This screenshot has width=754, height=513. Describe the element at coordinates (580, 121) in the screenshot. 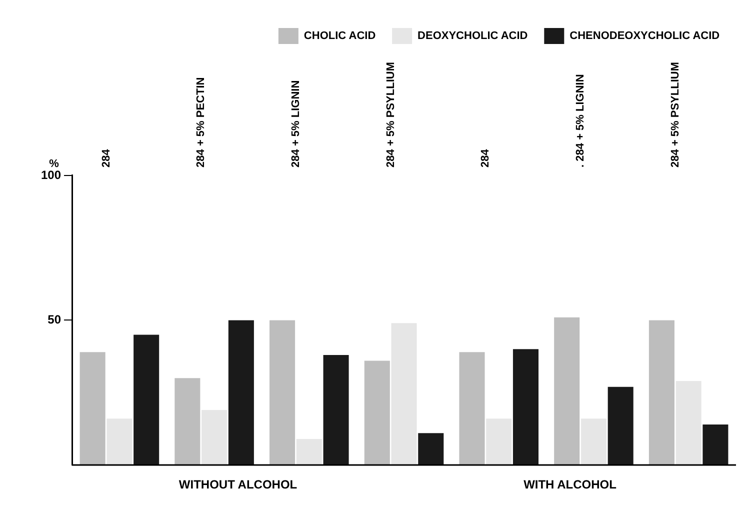

I see `x-tick-label: . 284 + 5% LIGNIN` at that location.